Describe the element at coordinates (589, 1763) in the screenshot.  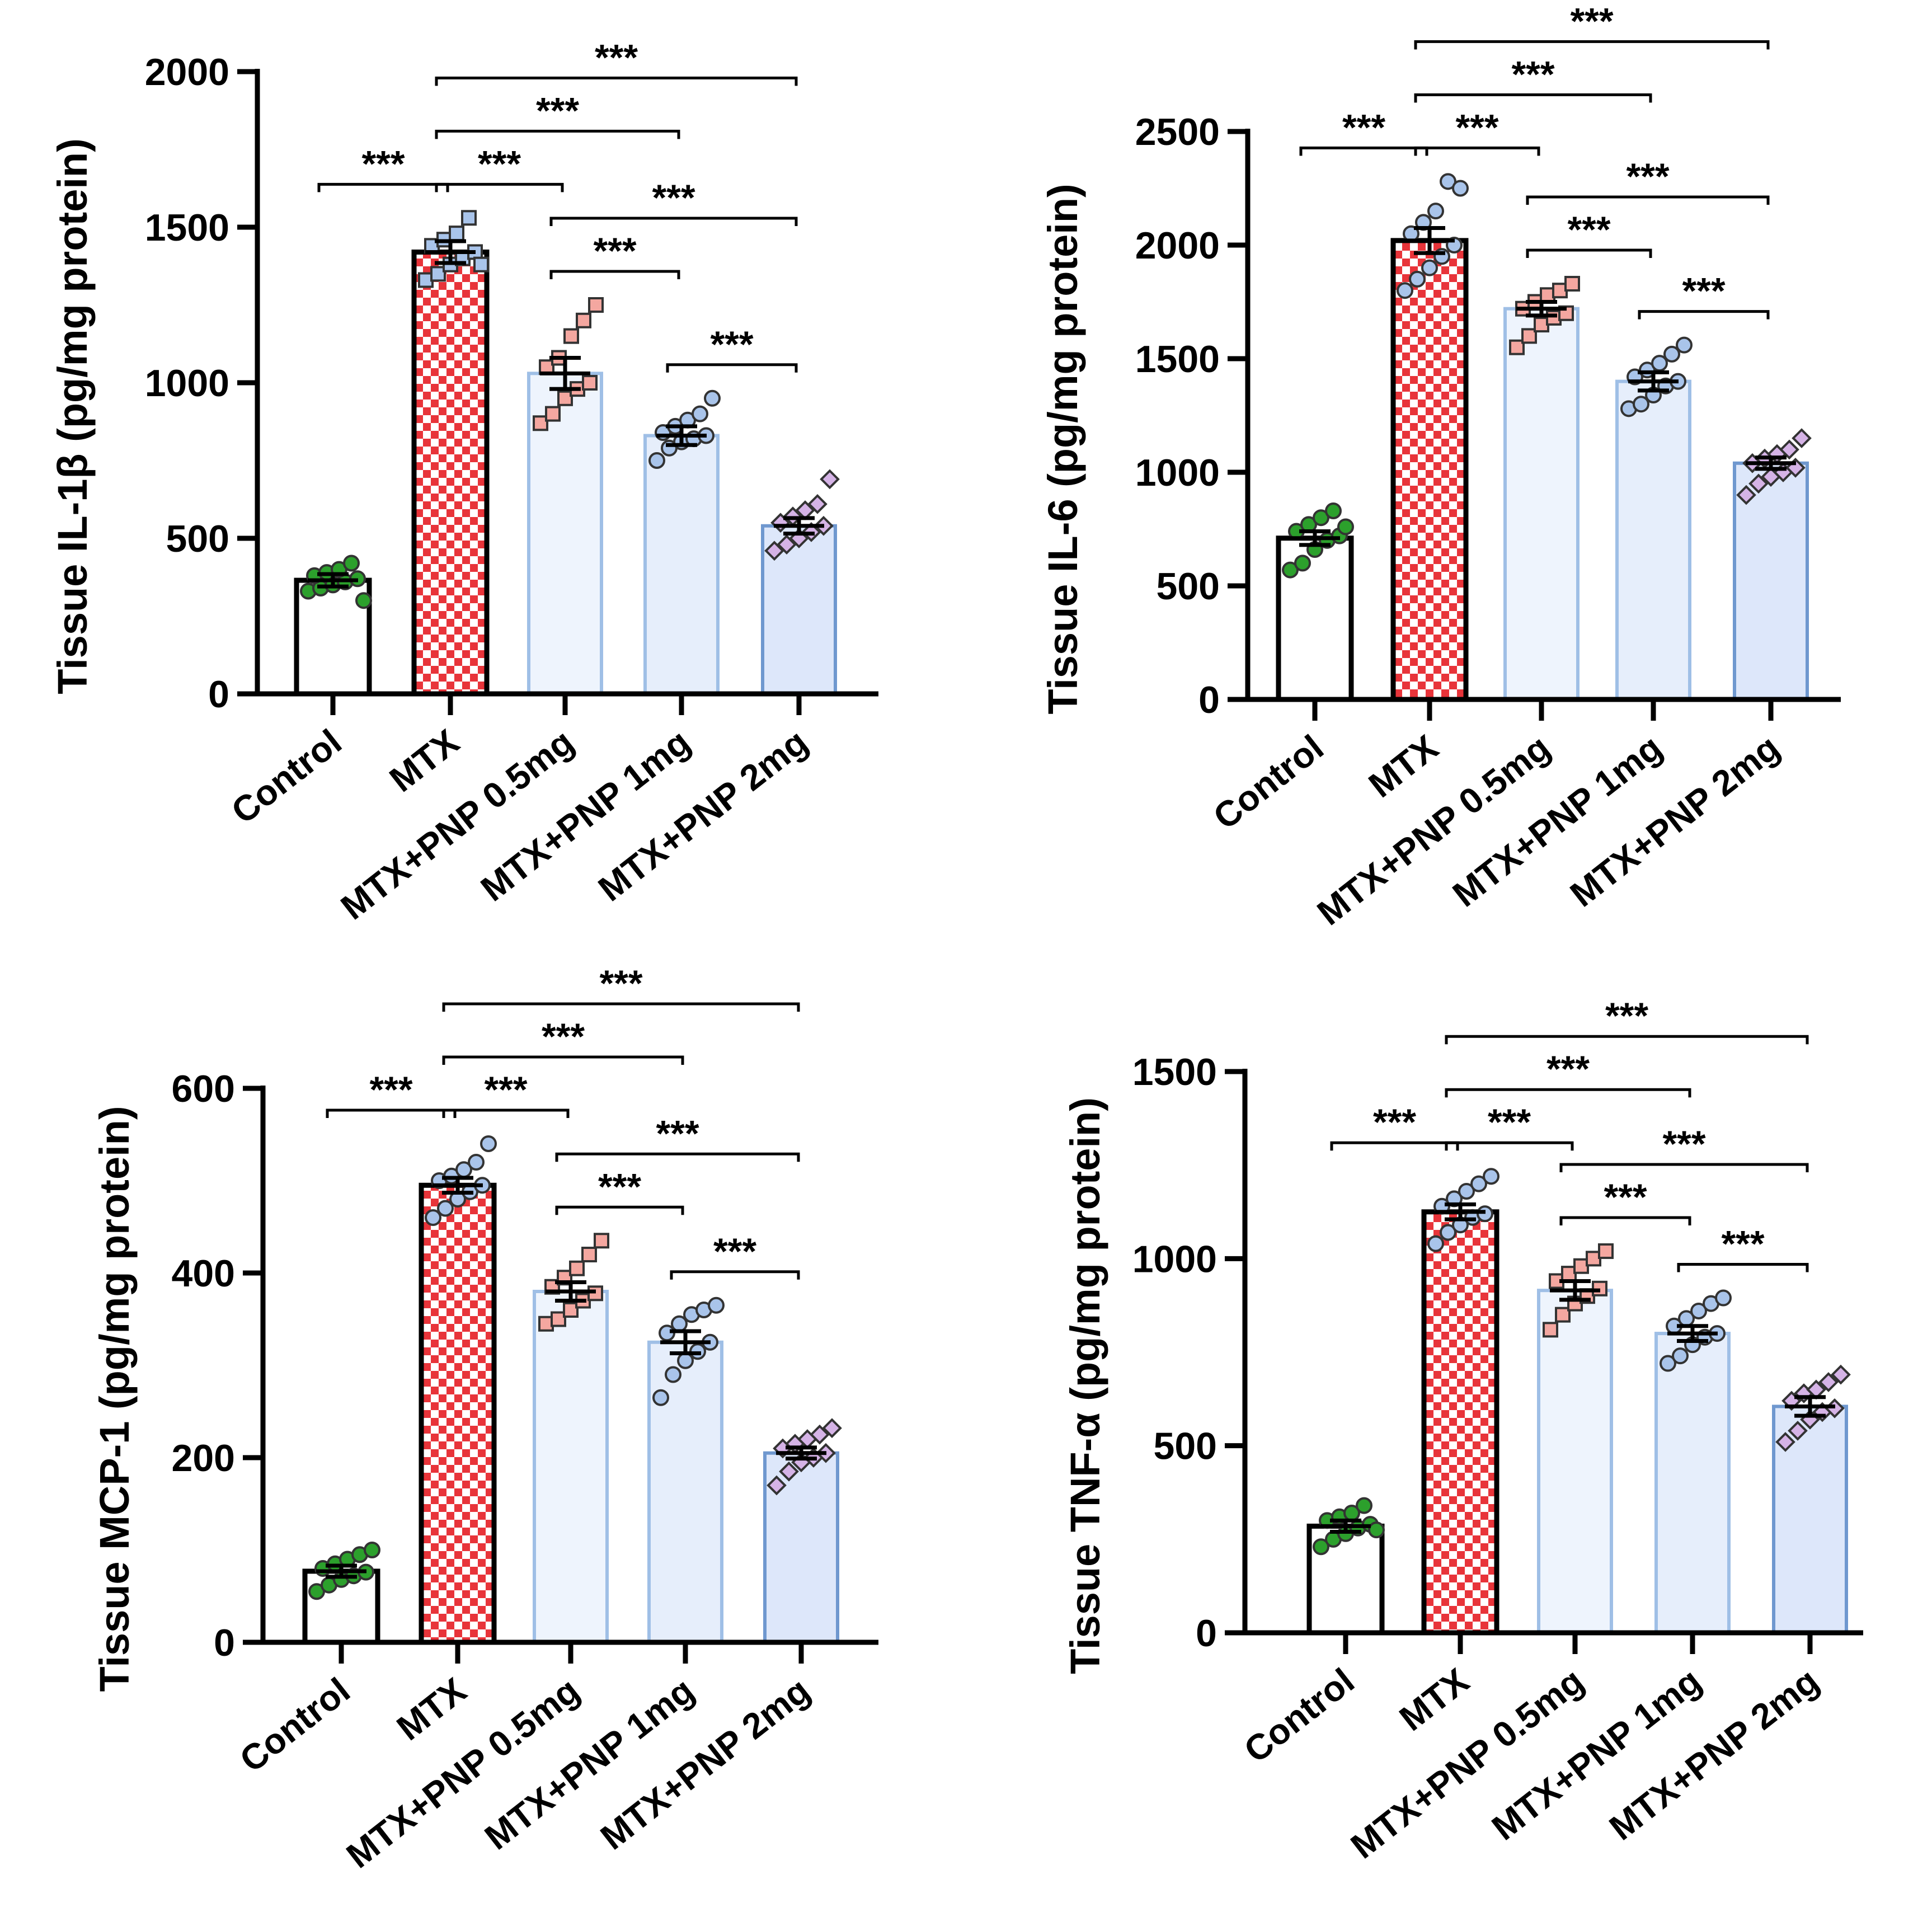
I see `x-tick-label-pnp-1mg: MTX+PNP 1mg` at that location.